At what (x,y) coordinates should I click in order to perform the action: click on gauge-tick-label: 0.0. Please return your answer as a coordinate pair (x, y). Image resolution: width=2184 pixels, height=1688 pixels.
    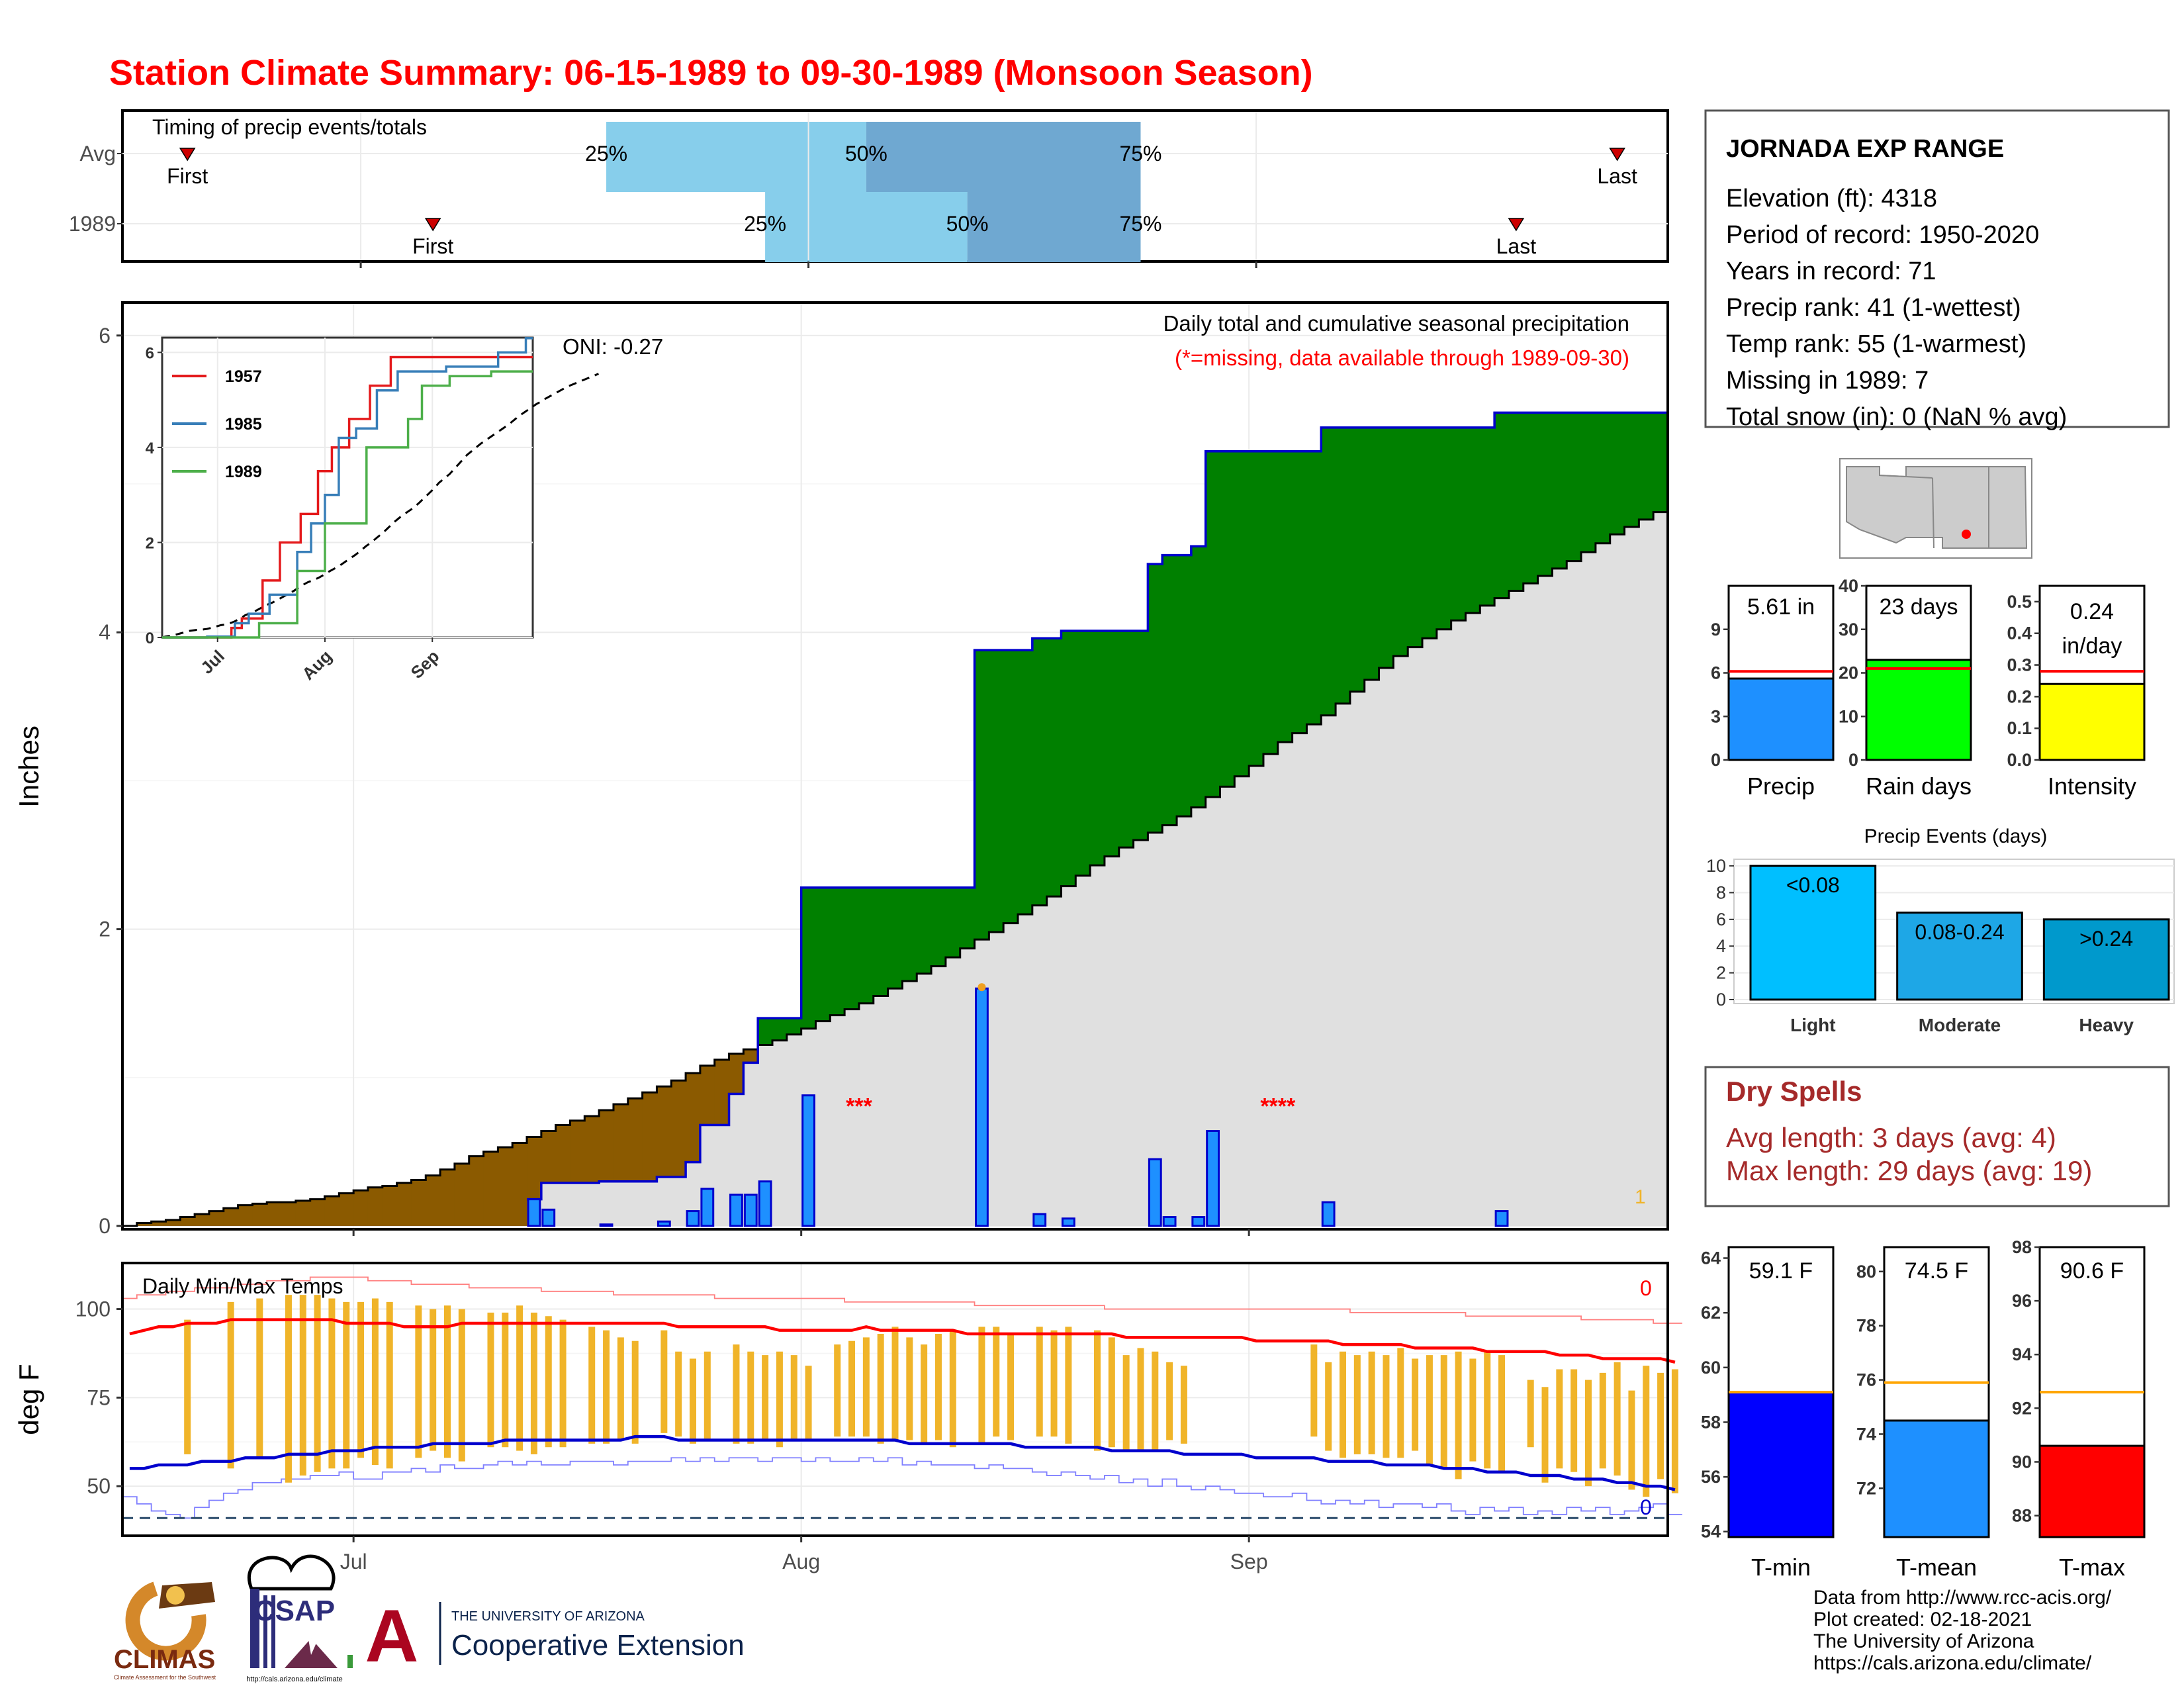
    Looking at the image, I should click on (2019, 760).